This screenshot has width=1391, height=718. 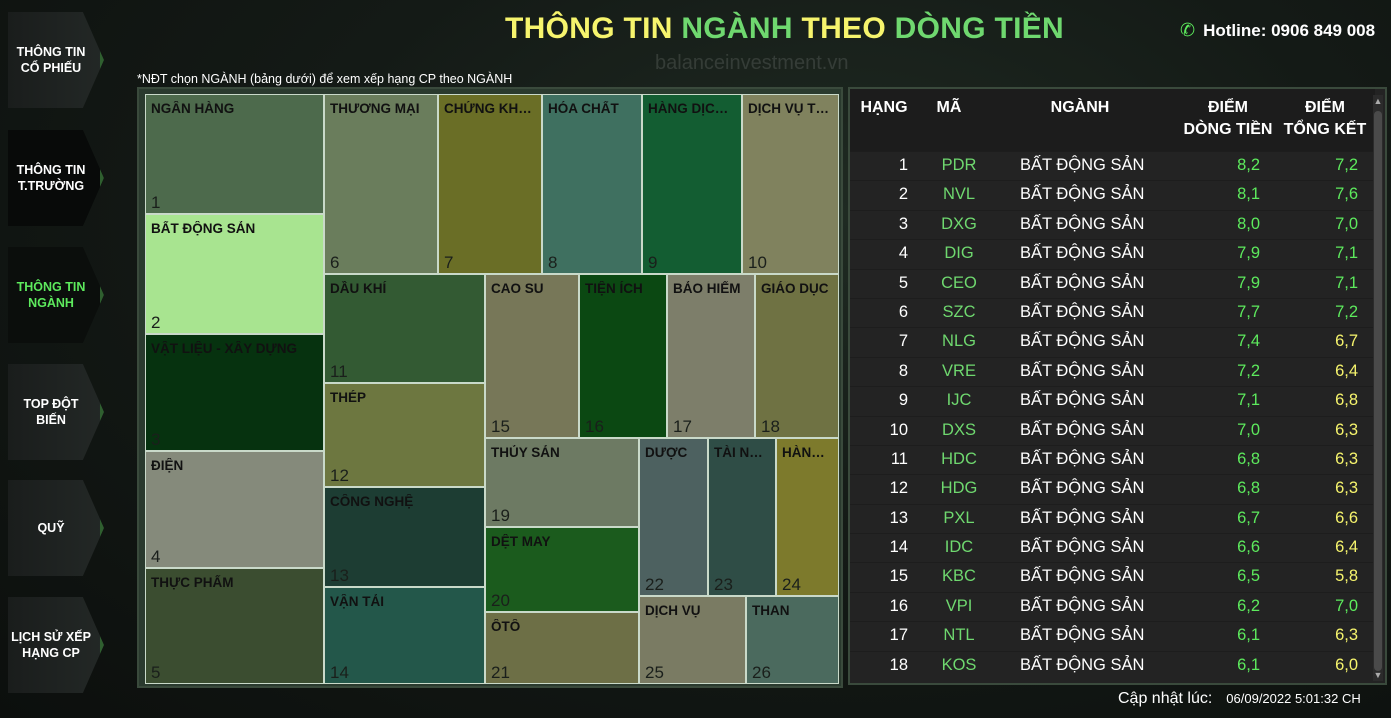 I want to click on treemap-tile: ÔTÔ 21, so click(x=562, y=648).